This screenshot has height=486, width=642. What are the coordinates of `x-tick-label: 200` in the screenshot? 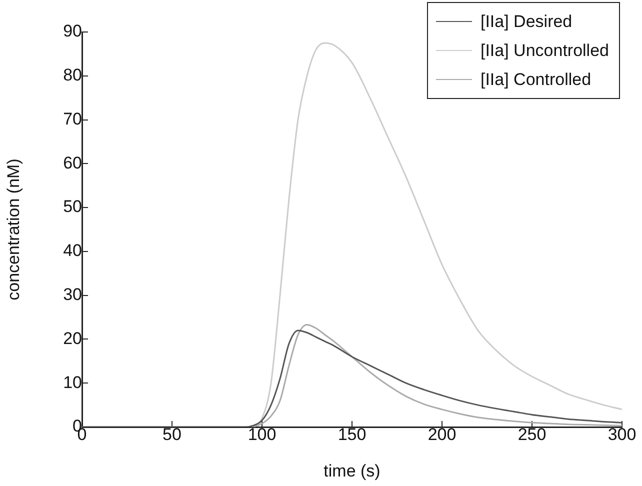 It's located at (442, 434).